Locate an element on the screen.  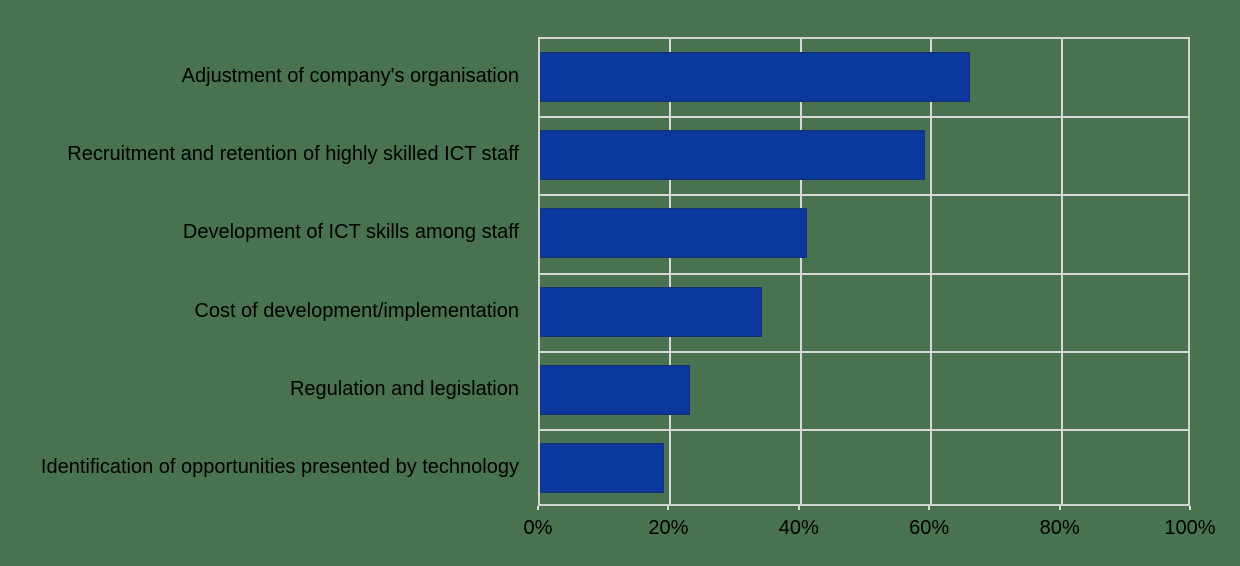
x-tick-label: 20% is located at coordinates (668, 528).